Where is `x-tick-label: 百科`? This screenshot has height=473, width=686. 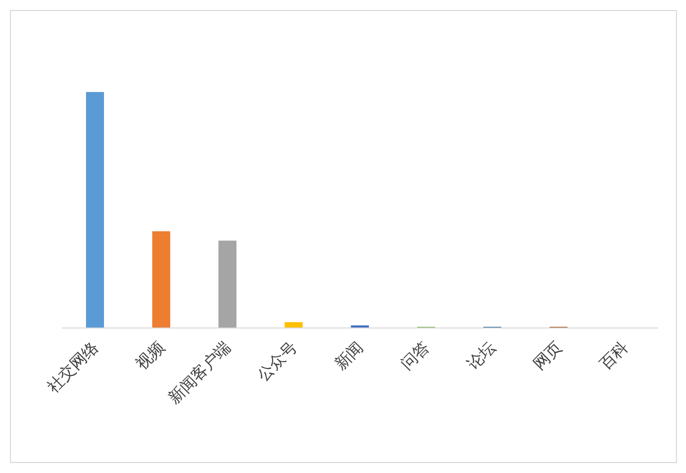 x-tick-label: 百科 is located at coordinates (614, 356).